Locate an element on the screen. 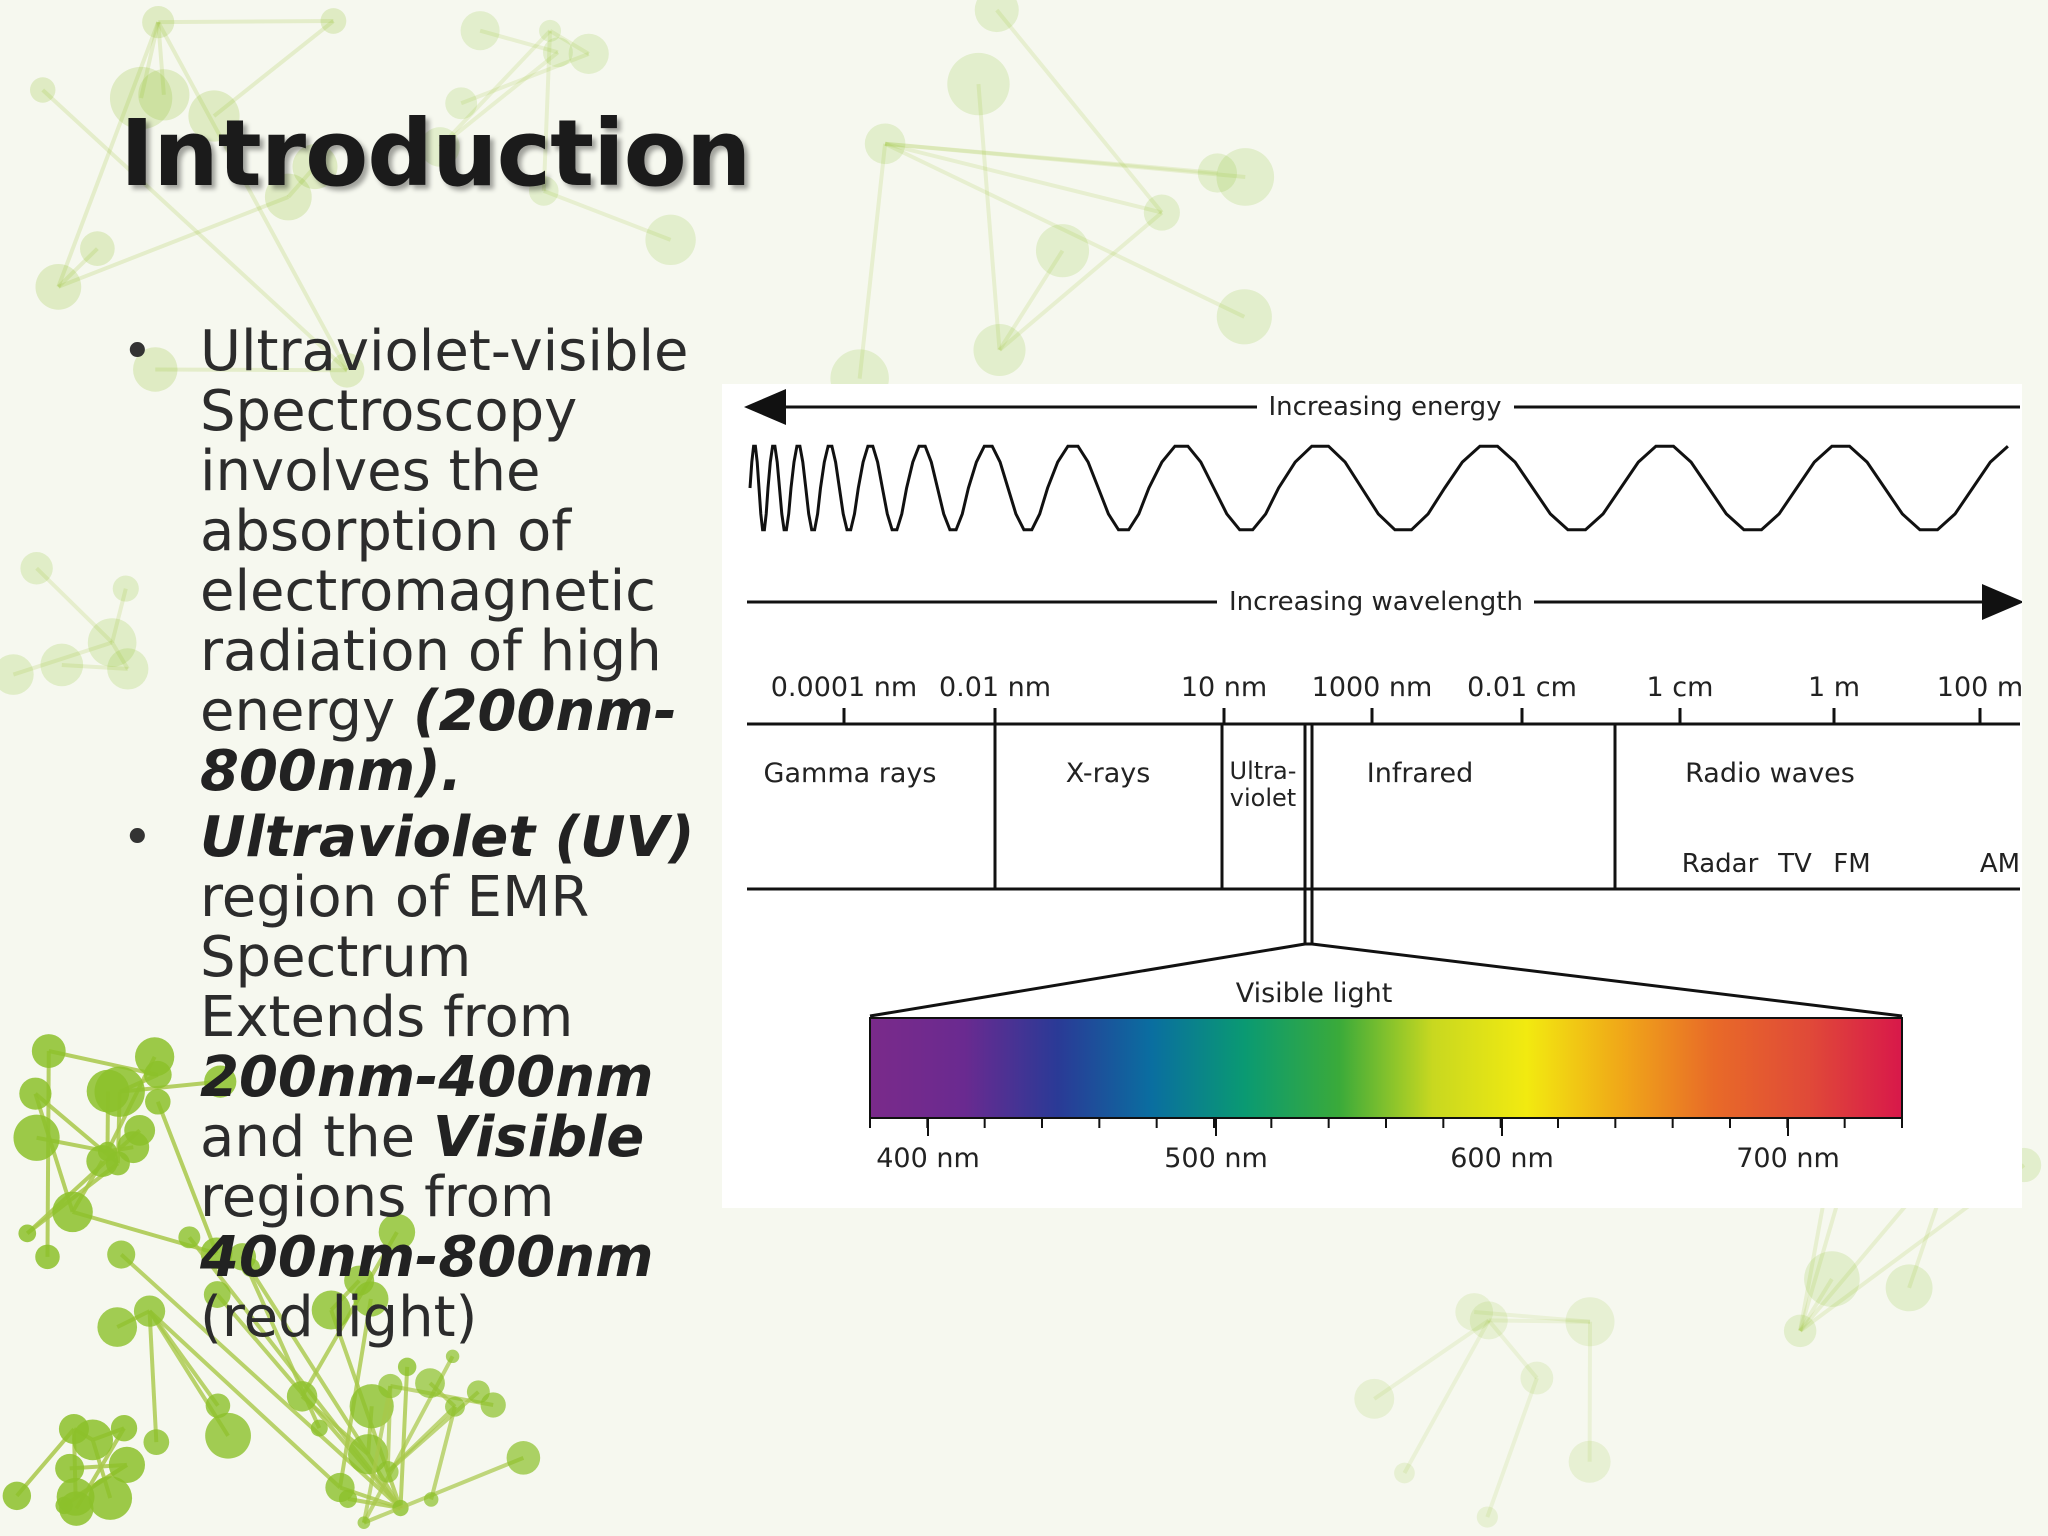 The image size is (2048, 1536). bullet-text: (red light) is located at coordinates (339, 1317).